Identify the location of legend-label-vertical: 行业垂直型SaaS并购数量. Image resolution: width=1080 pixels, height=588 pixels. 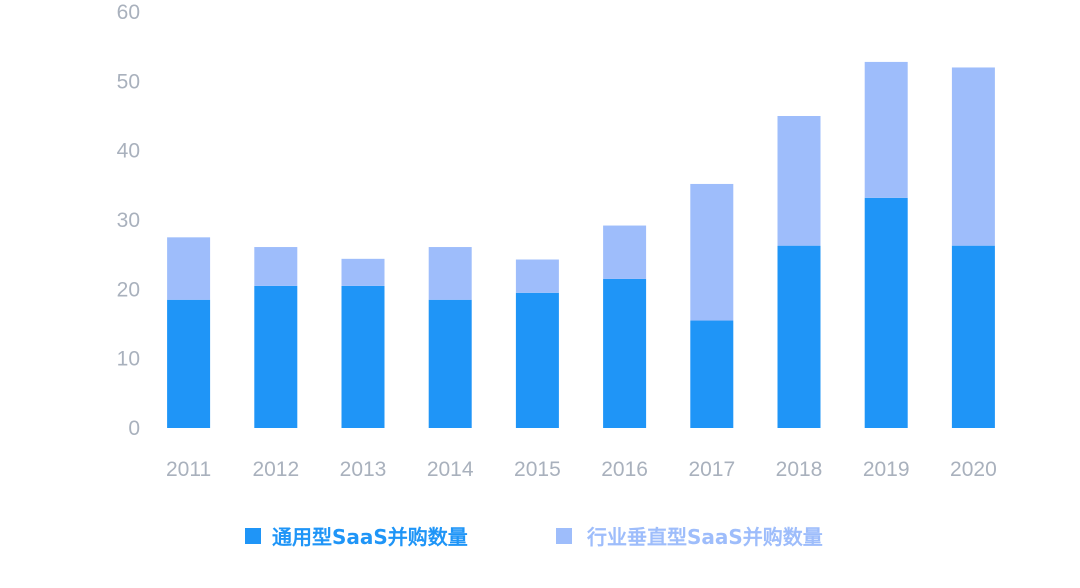
(704, 537).